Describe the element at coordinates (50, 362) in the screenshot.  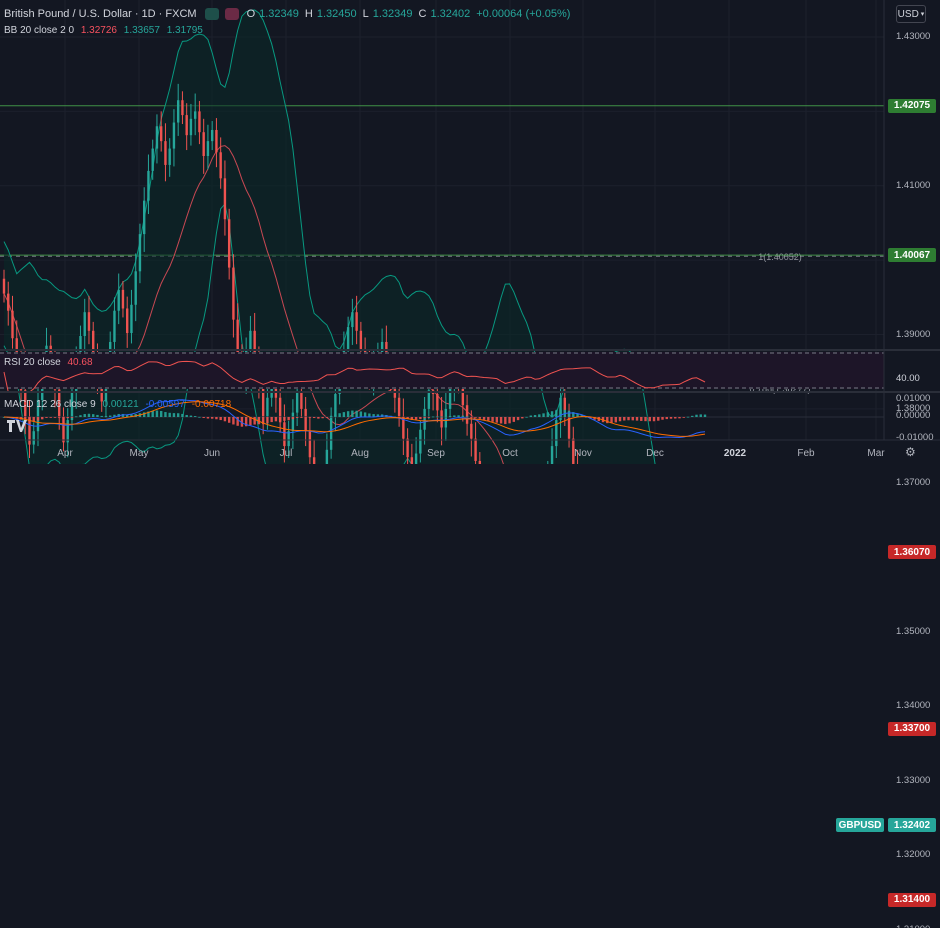
I see `rsi-legend: RSI 20 close 40.68` at that location.